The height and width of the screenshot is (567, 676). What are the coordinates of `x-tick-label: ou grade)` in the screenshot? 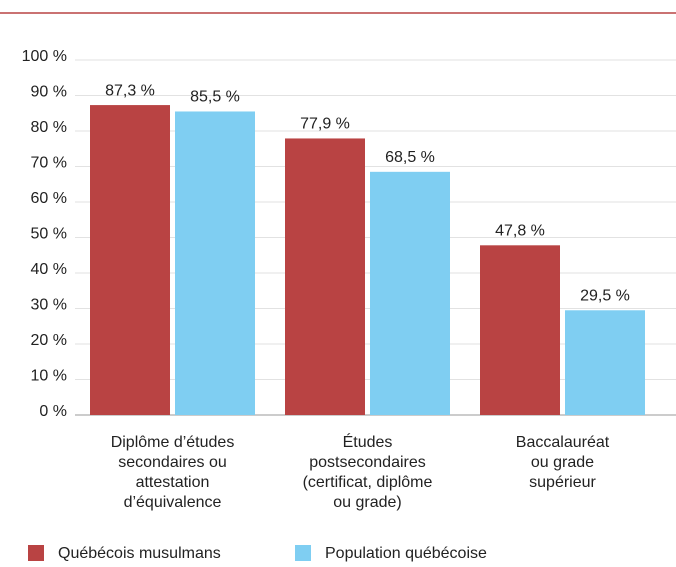 It's located at (367, 502).